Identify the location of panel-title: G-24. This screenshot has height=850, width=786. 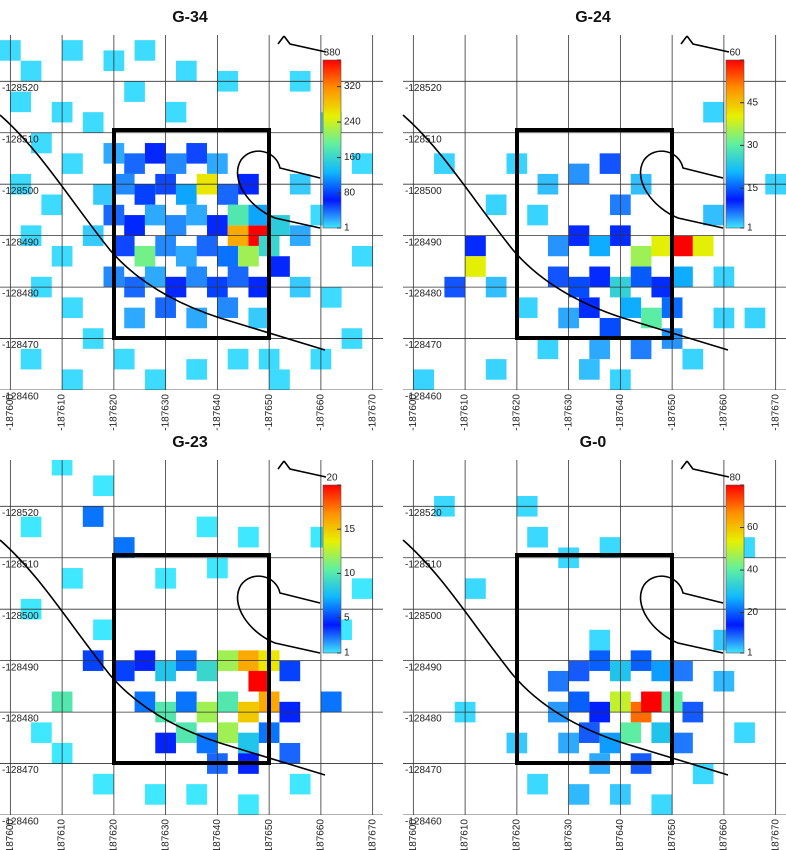
(593, 17).